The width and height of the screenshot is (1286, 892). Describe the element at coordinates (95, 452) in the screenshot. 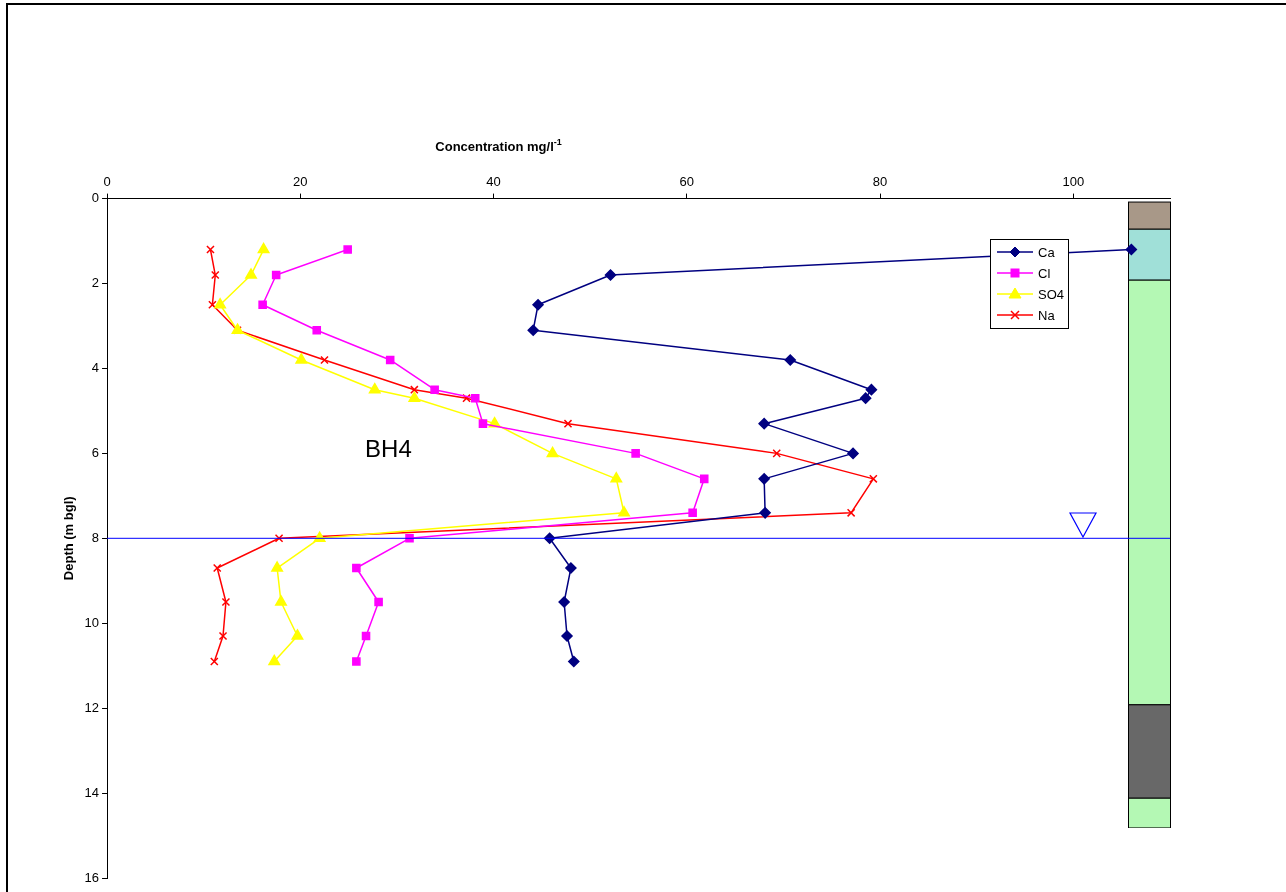

I see `y-tick-label: 6` at that location.